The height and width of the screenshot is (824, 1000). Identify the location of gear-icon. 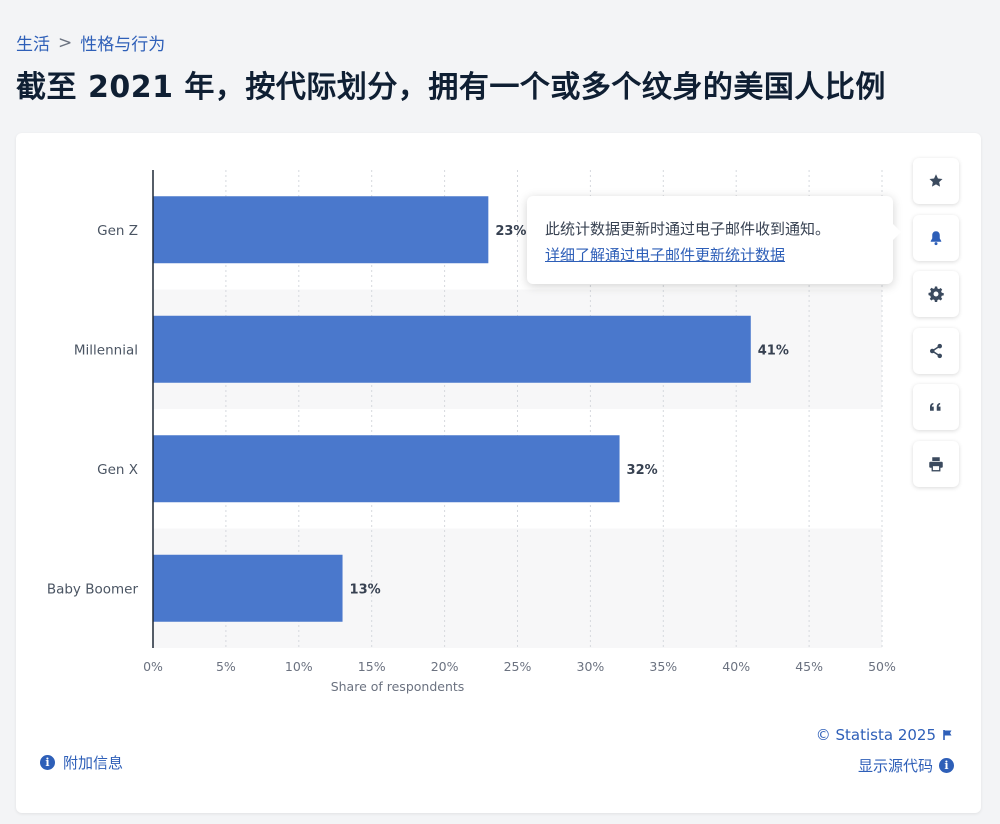
(936, 294).